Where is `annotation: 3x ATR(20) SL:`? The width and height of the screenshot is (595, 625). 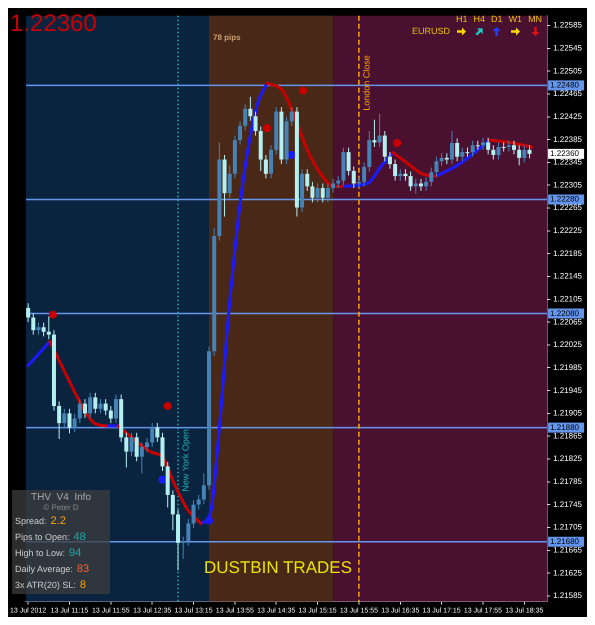 annotation: 3x ATR(20) SL: is located at coordinates (45, 585).